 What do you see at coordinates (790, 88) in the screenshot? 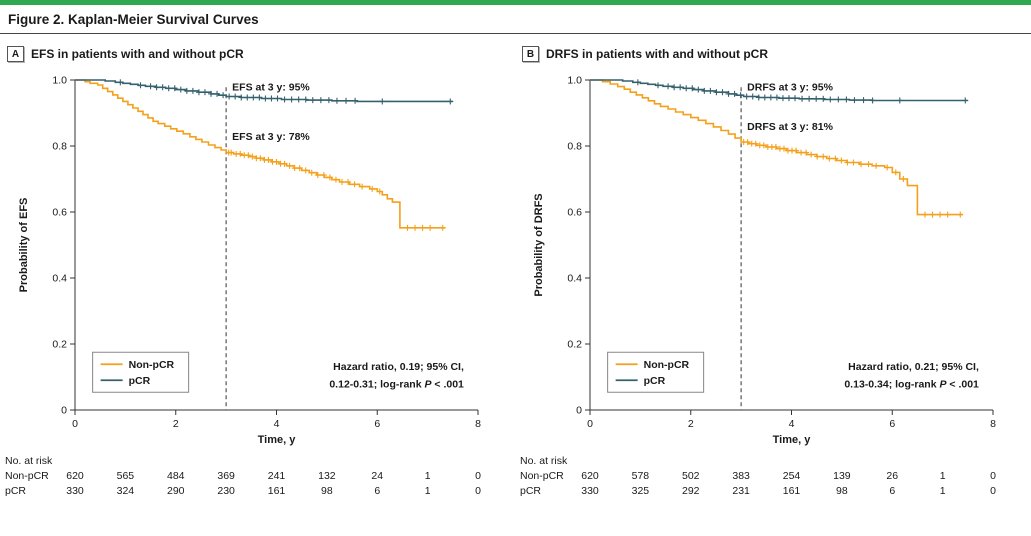
I see `annotation-text: DRFS at 3 y: 95%` at bounding box center [790, 88].